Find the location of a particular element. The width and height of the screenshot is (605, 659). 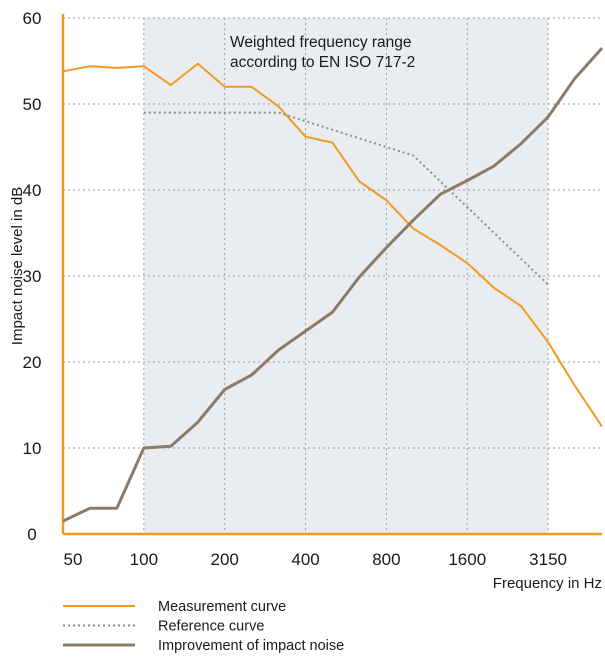

legend-label: Measurement curve is located at coordinates (222, 607).